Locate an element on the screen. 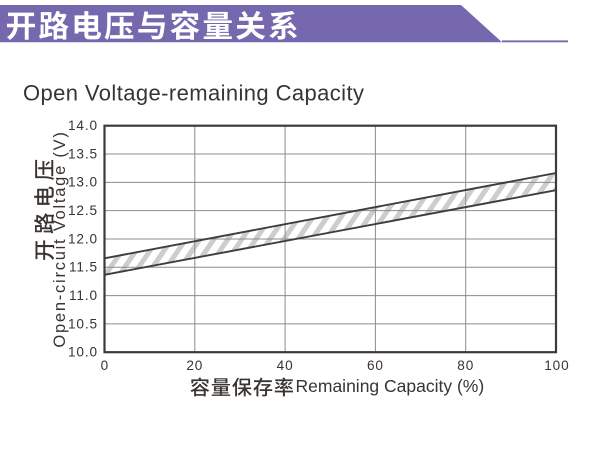  svg-text: 80 is located at coordinates (465, 365).